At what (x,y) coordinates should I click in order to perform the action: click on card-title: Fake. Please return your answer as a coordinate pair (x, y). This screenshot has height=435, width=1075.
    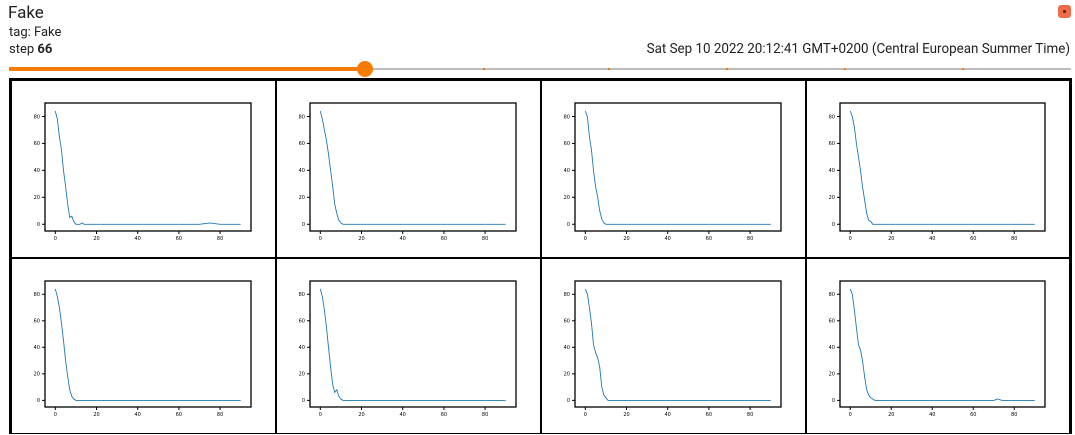
    Looking at the image, I should click on (26, 13).